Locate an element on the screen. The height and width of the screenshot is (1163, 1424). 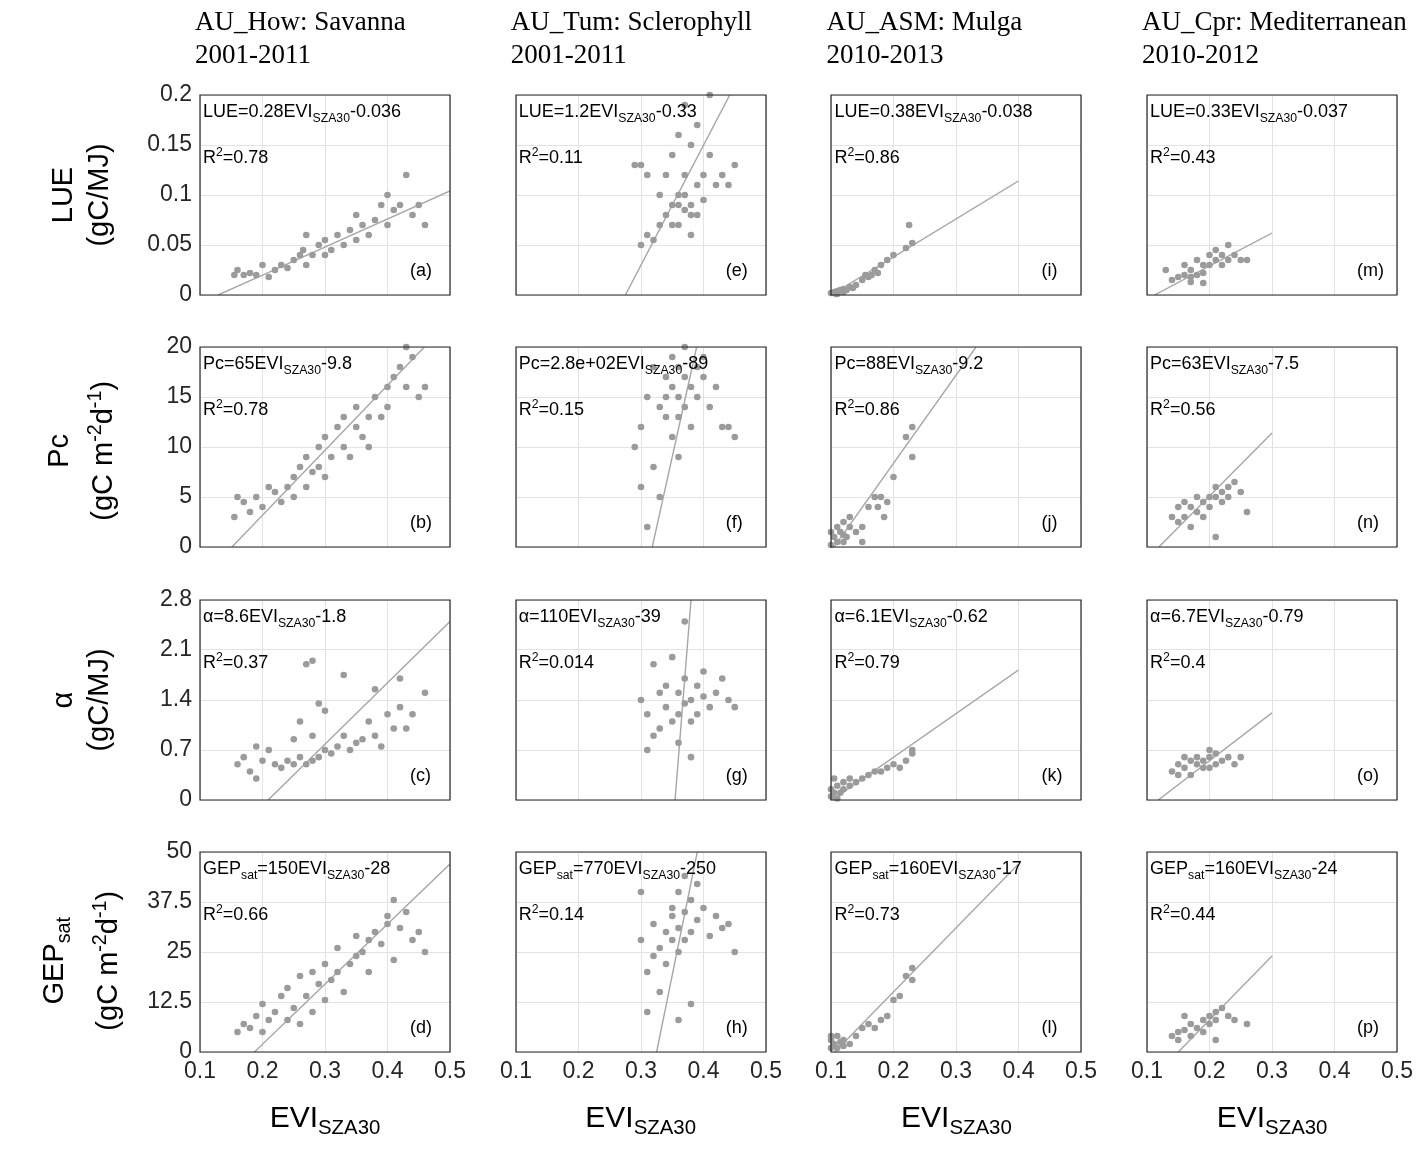
y-tick-label: 37.5 is located at coordinates (169, 900).